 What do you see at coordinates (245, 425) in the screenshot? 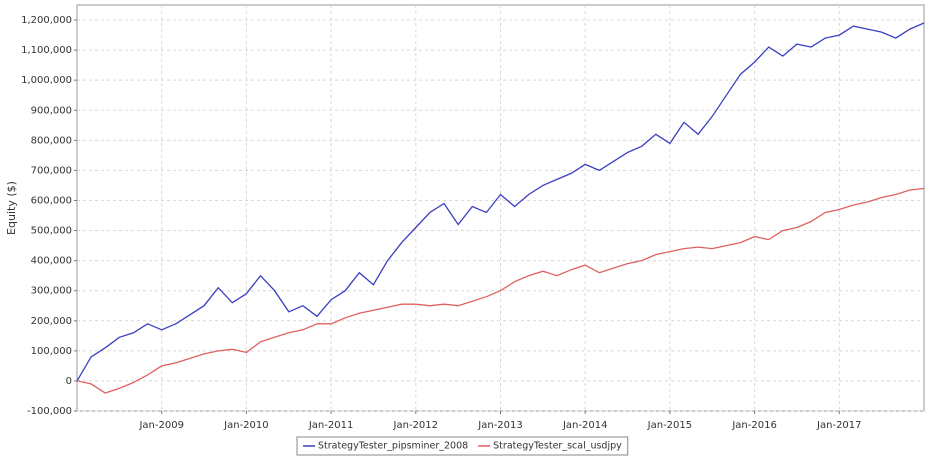
I see `x-tick-label: Jan-2010` at bounding box center [245, 425].